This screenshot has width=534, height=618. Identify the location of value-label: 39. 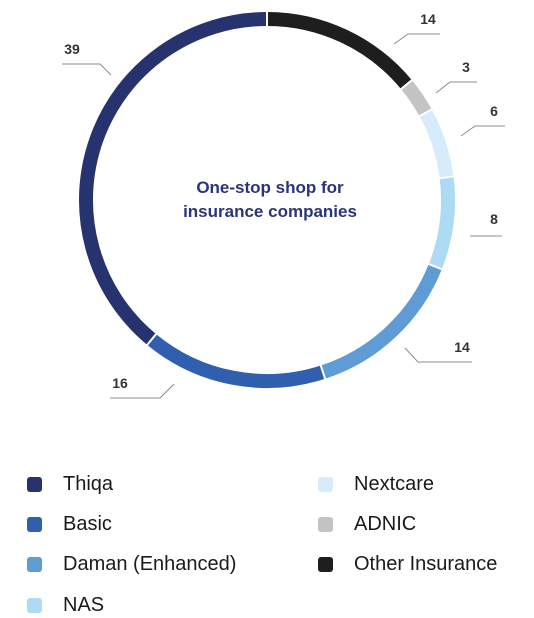
(72, 49).